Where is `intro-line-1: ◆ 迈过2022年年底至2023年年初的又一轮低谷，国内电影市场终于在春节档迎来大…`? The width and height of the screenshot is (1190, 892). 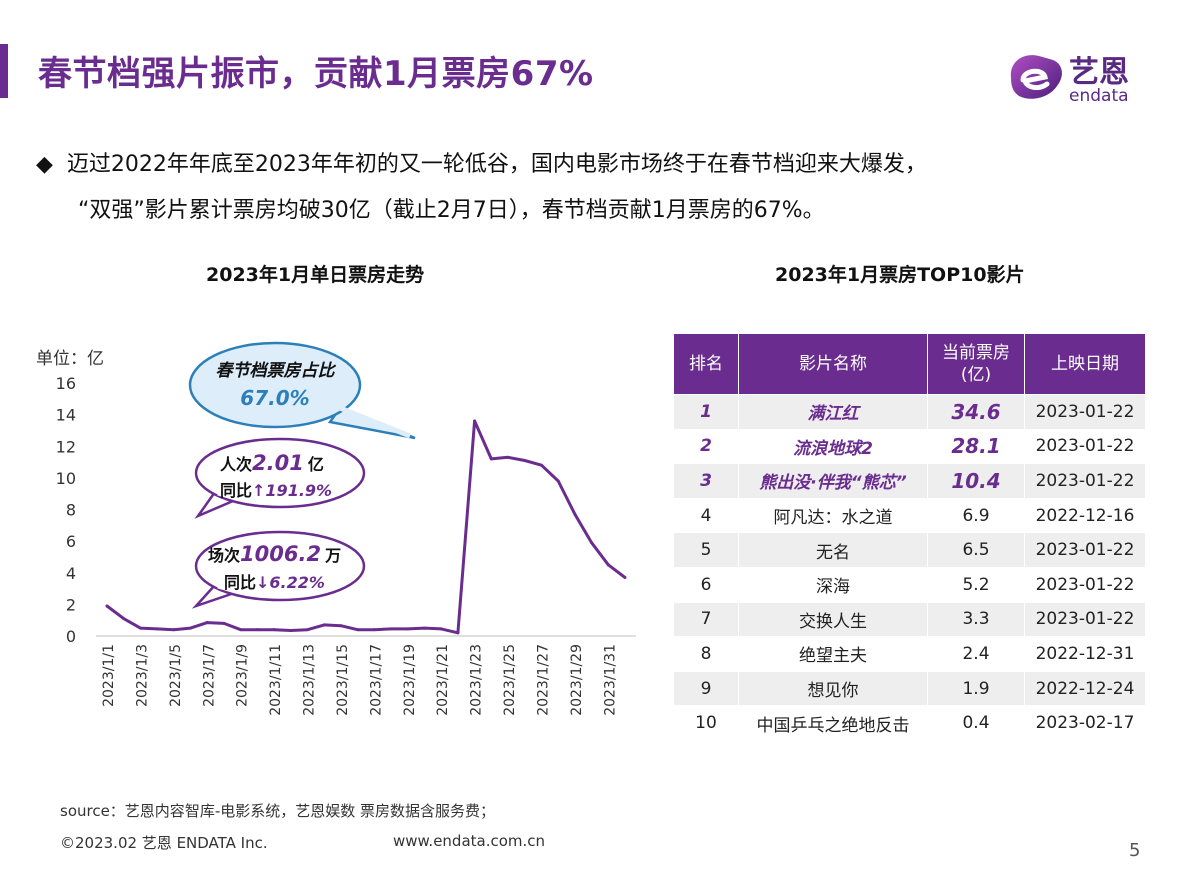 intro-line-1: ◆ 迈过2022年年底至2023年年初的又一轮低谷，国内电影市场终于在春节档迎来大… is located at coordinates (481, 162).